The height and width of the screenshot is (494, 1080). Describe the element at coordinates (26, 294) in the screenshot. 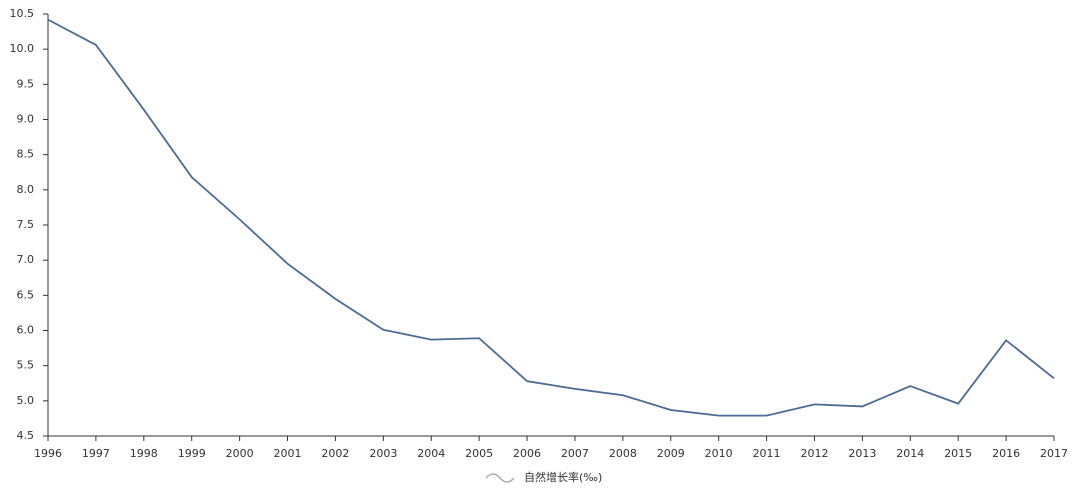

I see `y-tick-label: 6.5` at that location.